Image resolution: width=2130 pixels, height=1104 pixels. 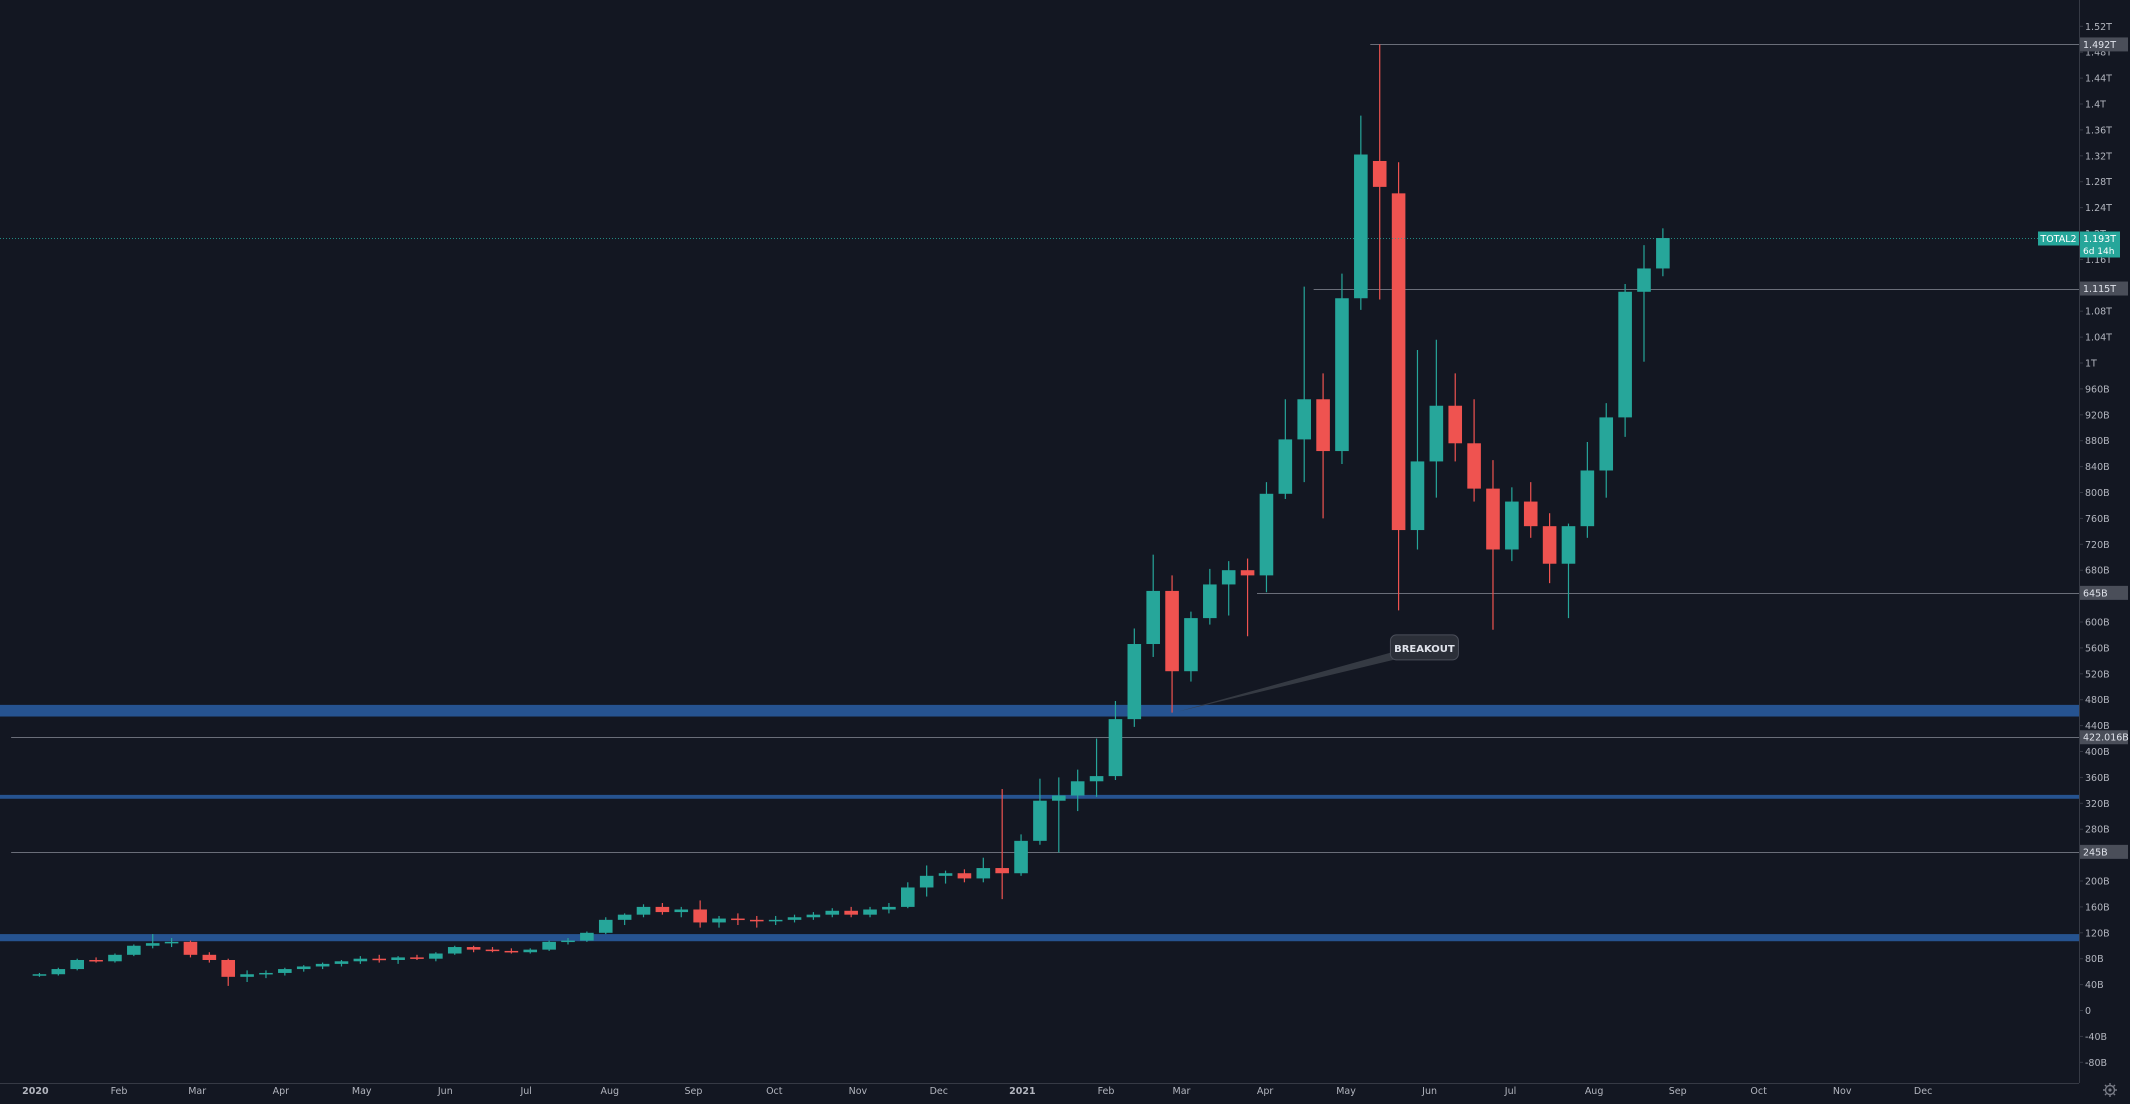 What do you see at coordinates (2097, 571) in the screenshot?
I see `price-tick-label: 680B` at bounding box center [2097, 571].